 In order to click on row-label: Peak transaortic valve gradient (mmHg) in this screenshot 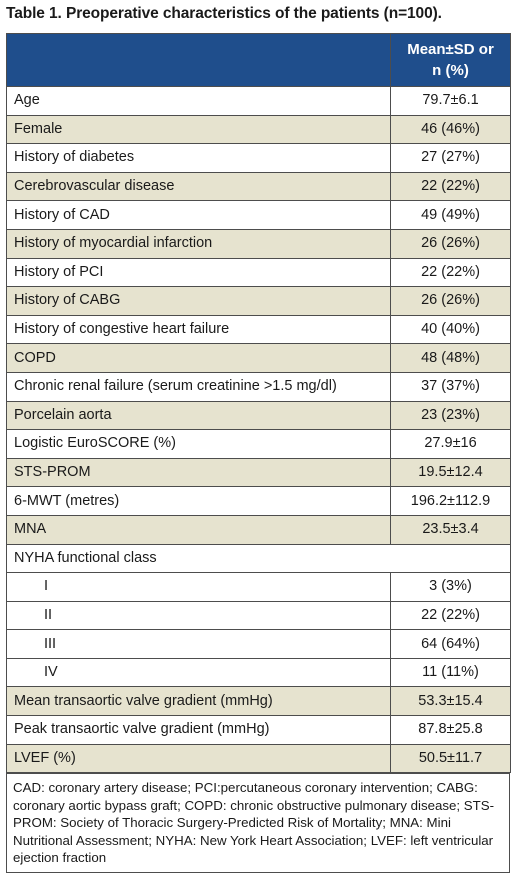, I will do `click(198, 730)`.